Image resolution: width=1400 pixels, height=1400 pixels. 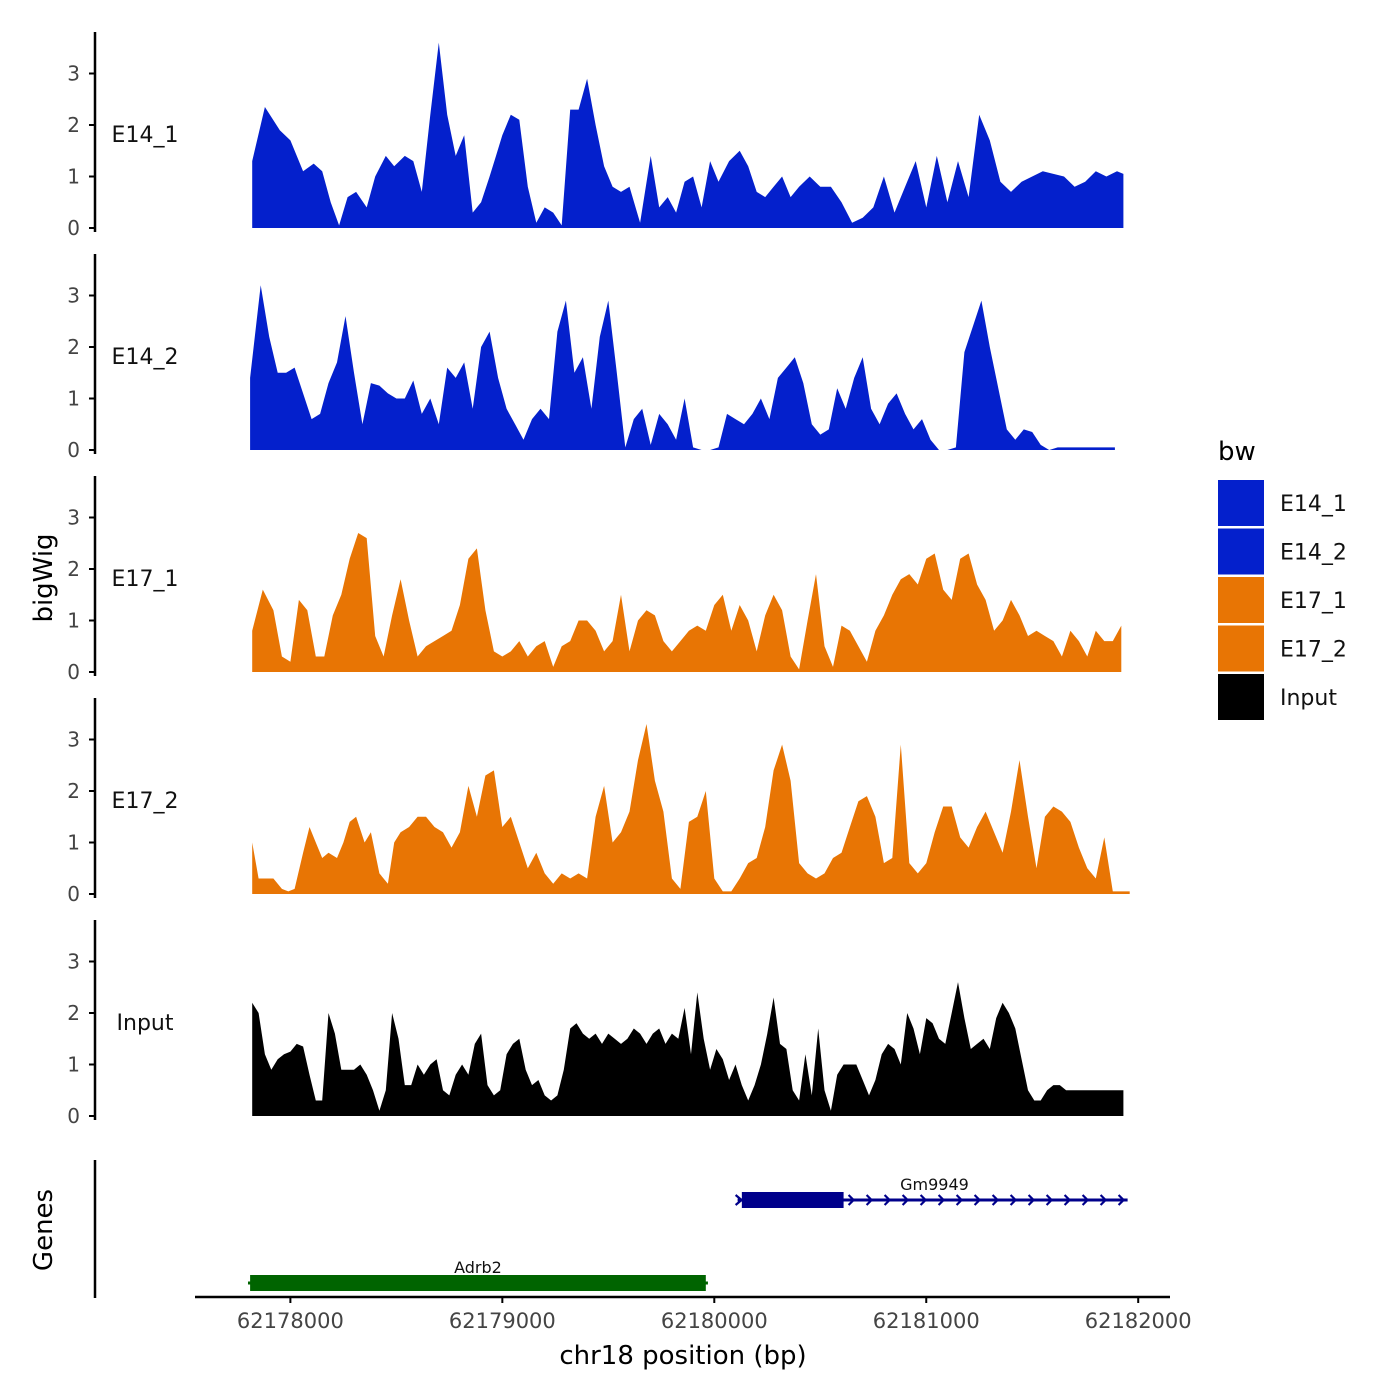 I want to click on legend-item-e17-1: E17_1, so click(x=1282, y=600).